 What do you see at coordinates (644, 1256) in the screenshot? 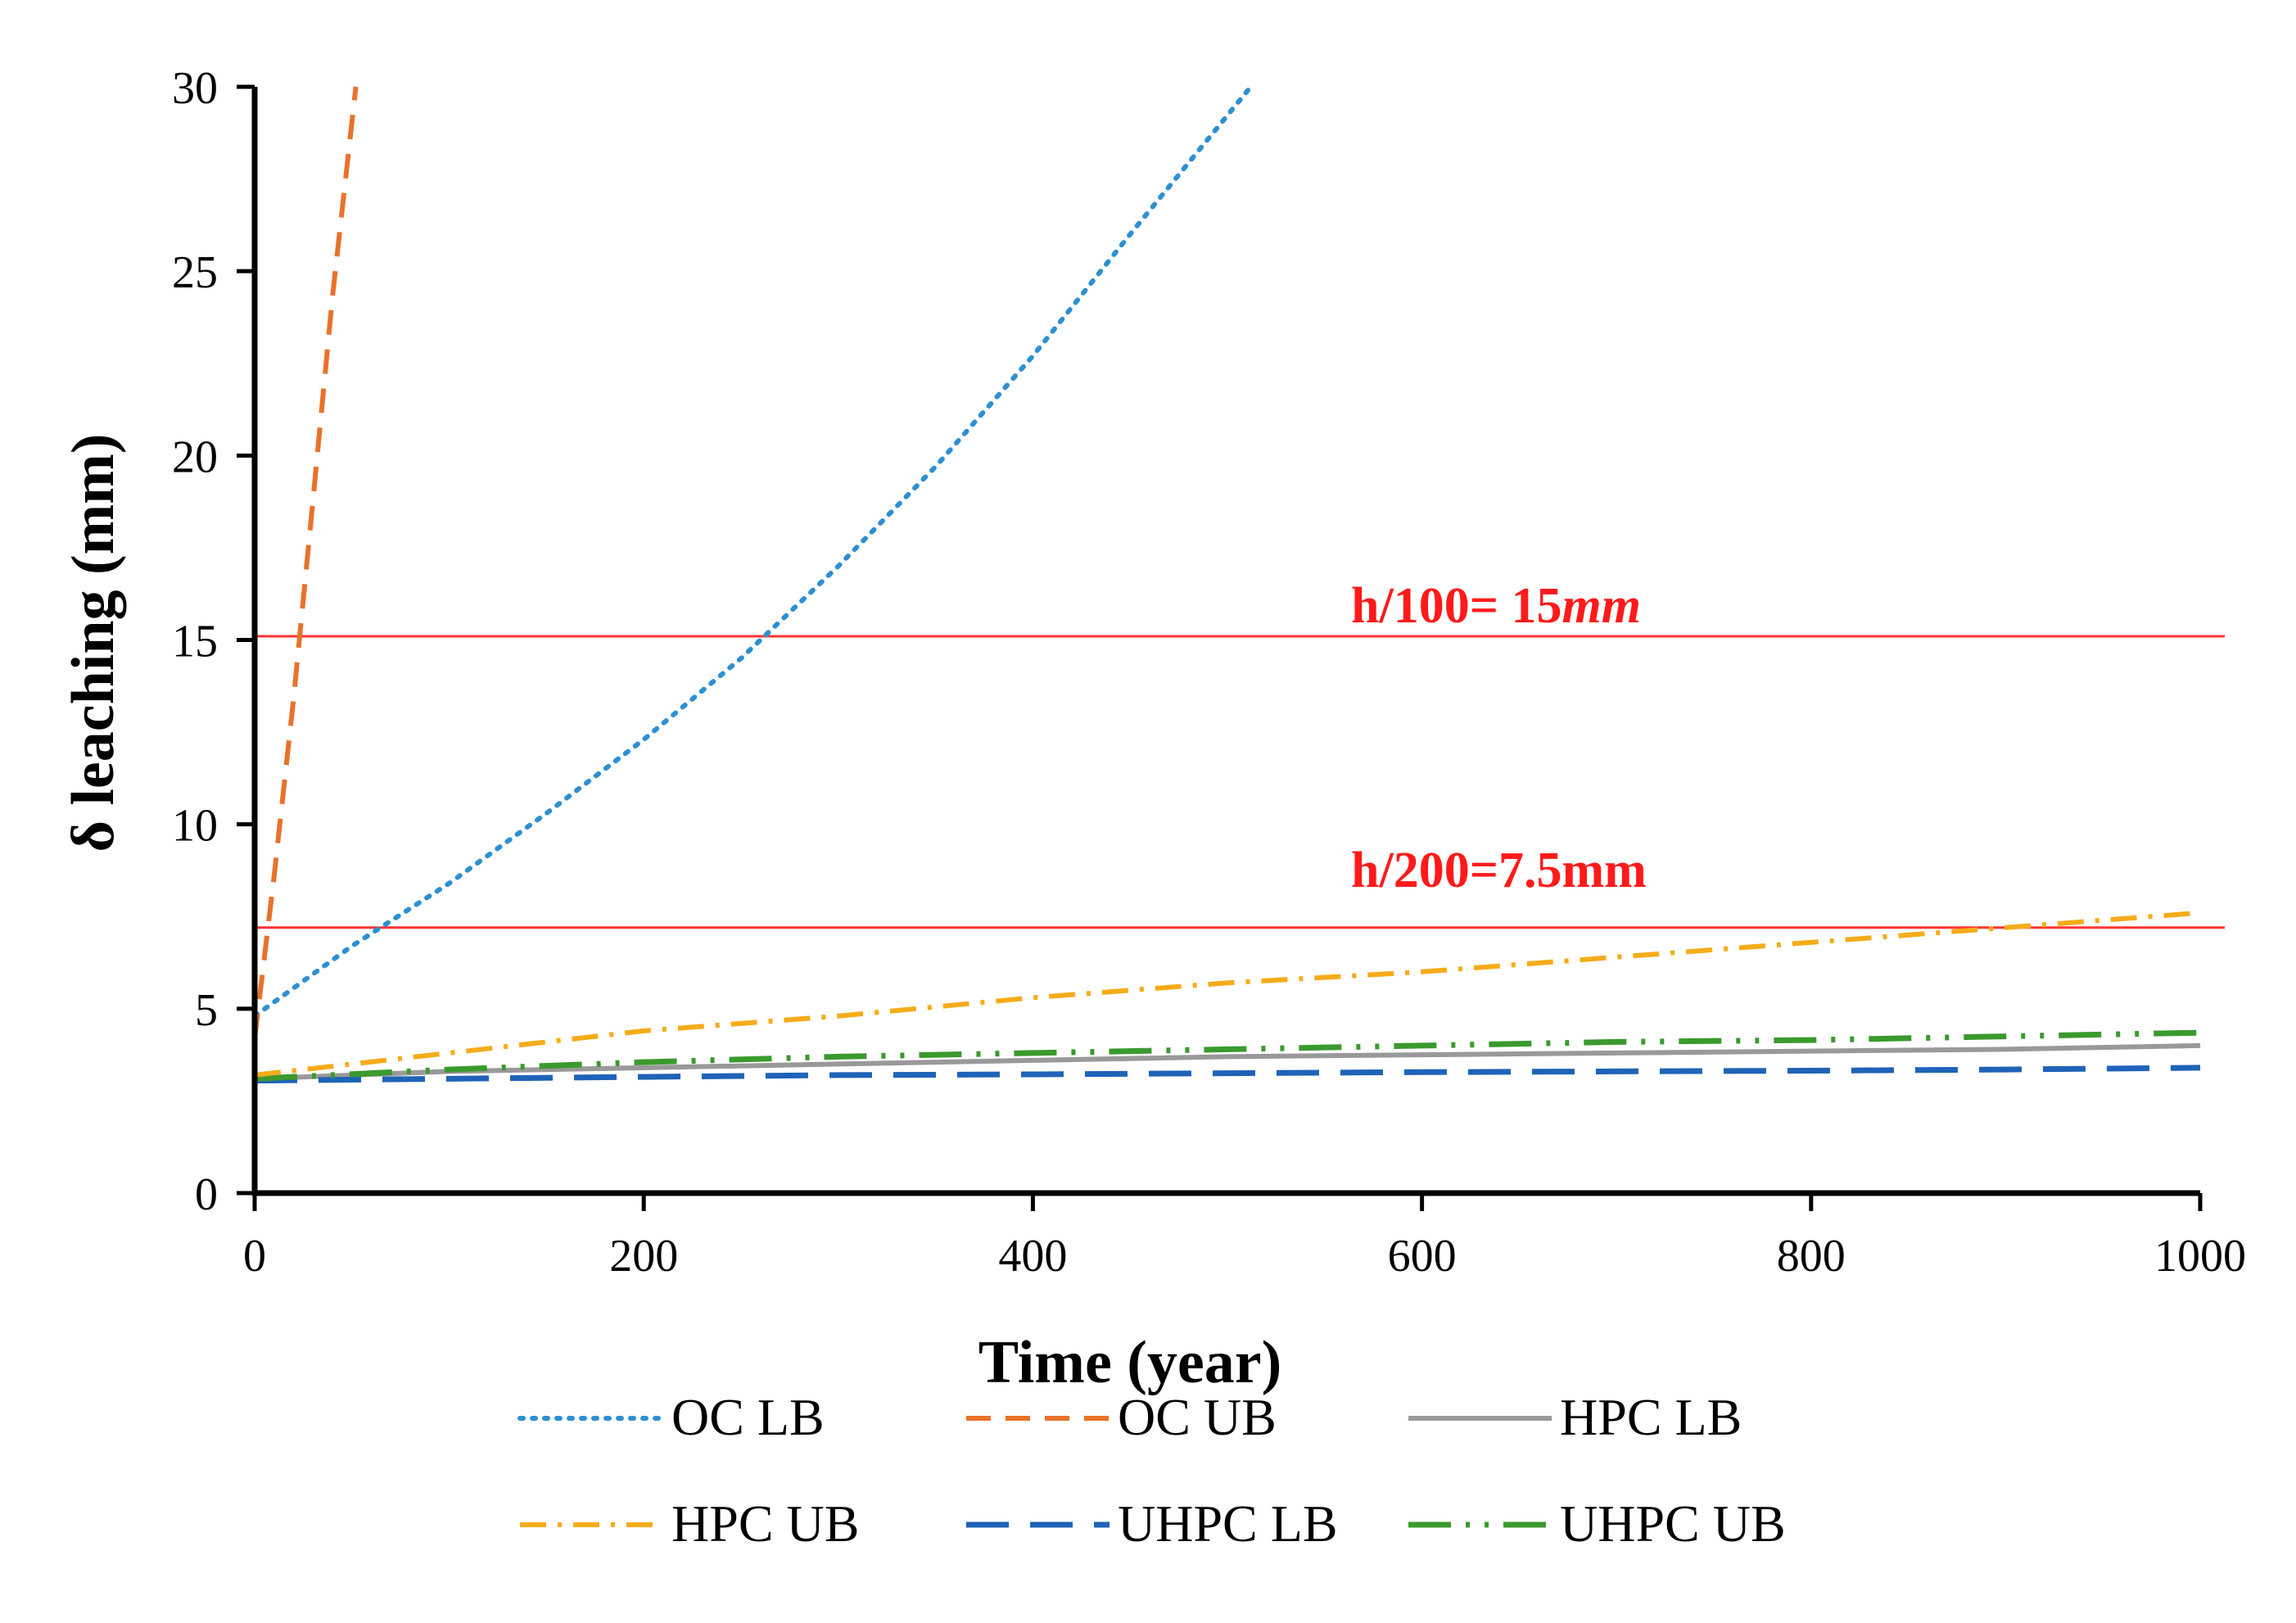
I see `x-tick-label: 200` at bounding box center [644, 1256].